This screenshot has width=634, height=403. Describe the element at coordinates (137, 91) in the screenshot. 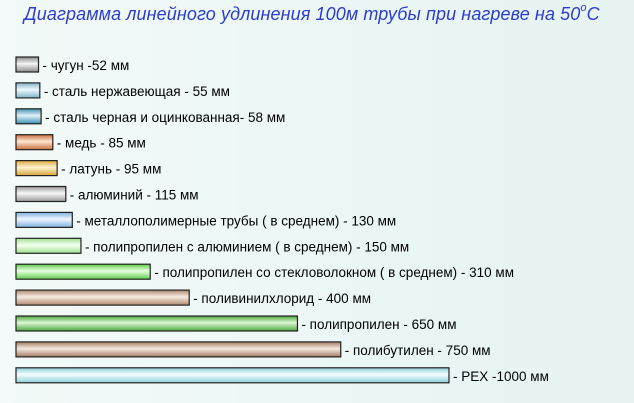

I see `bar-label-2: - сталь нержавеющая - 55 мм` at that location.